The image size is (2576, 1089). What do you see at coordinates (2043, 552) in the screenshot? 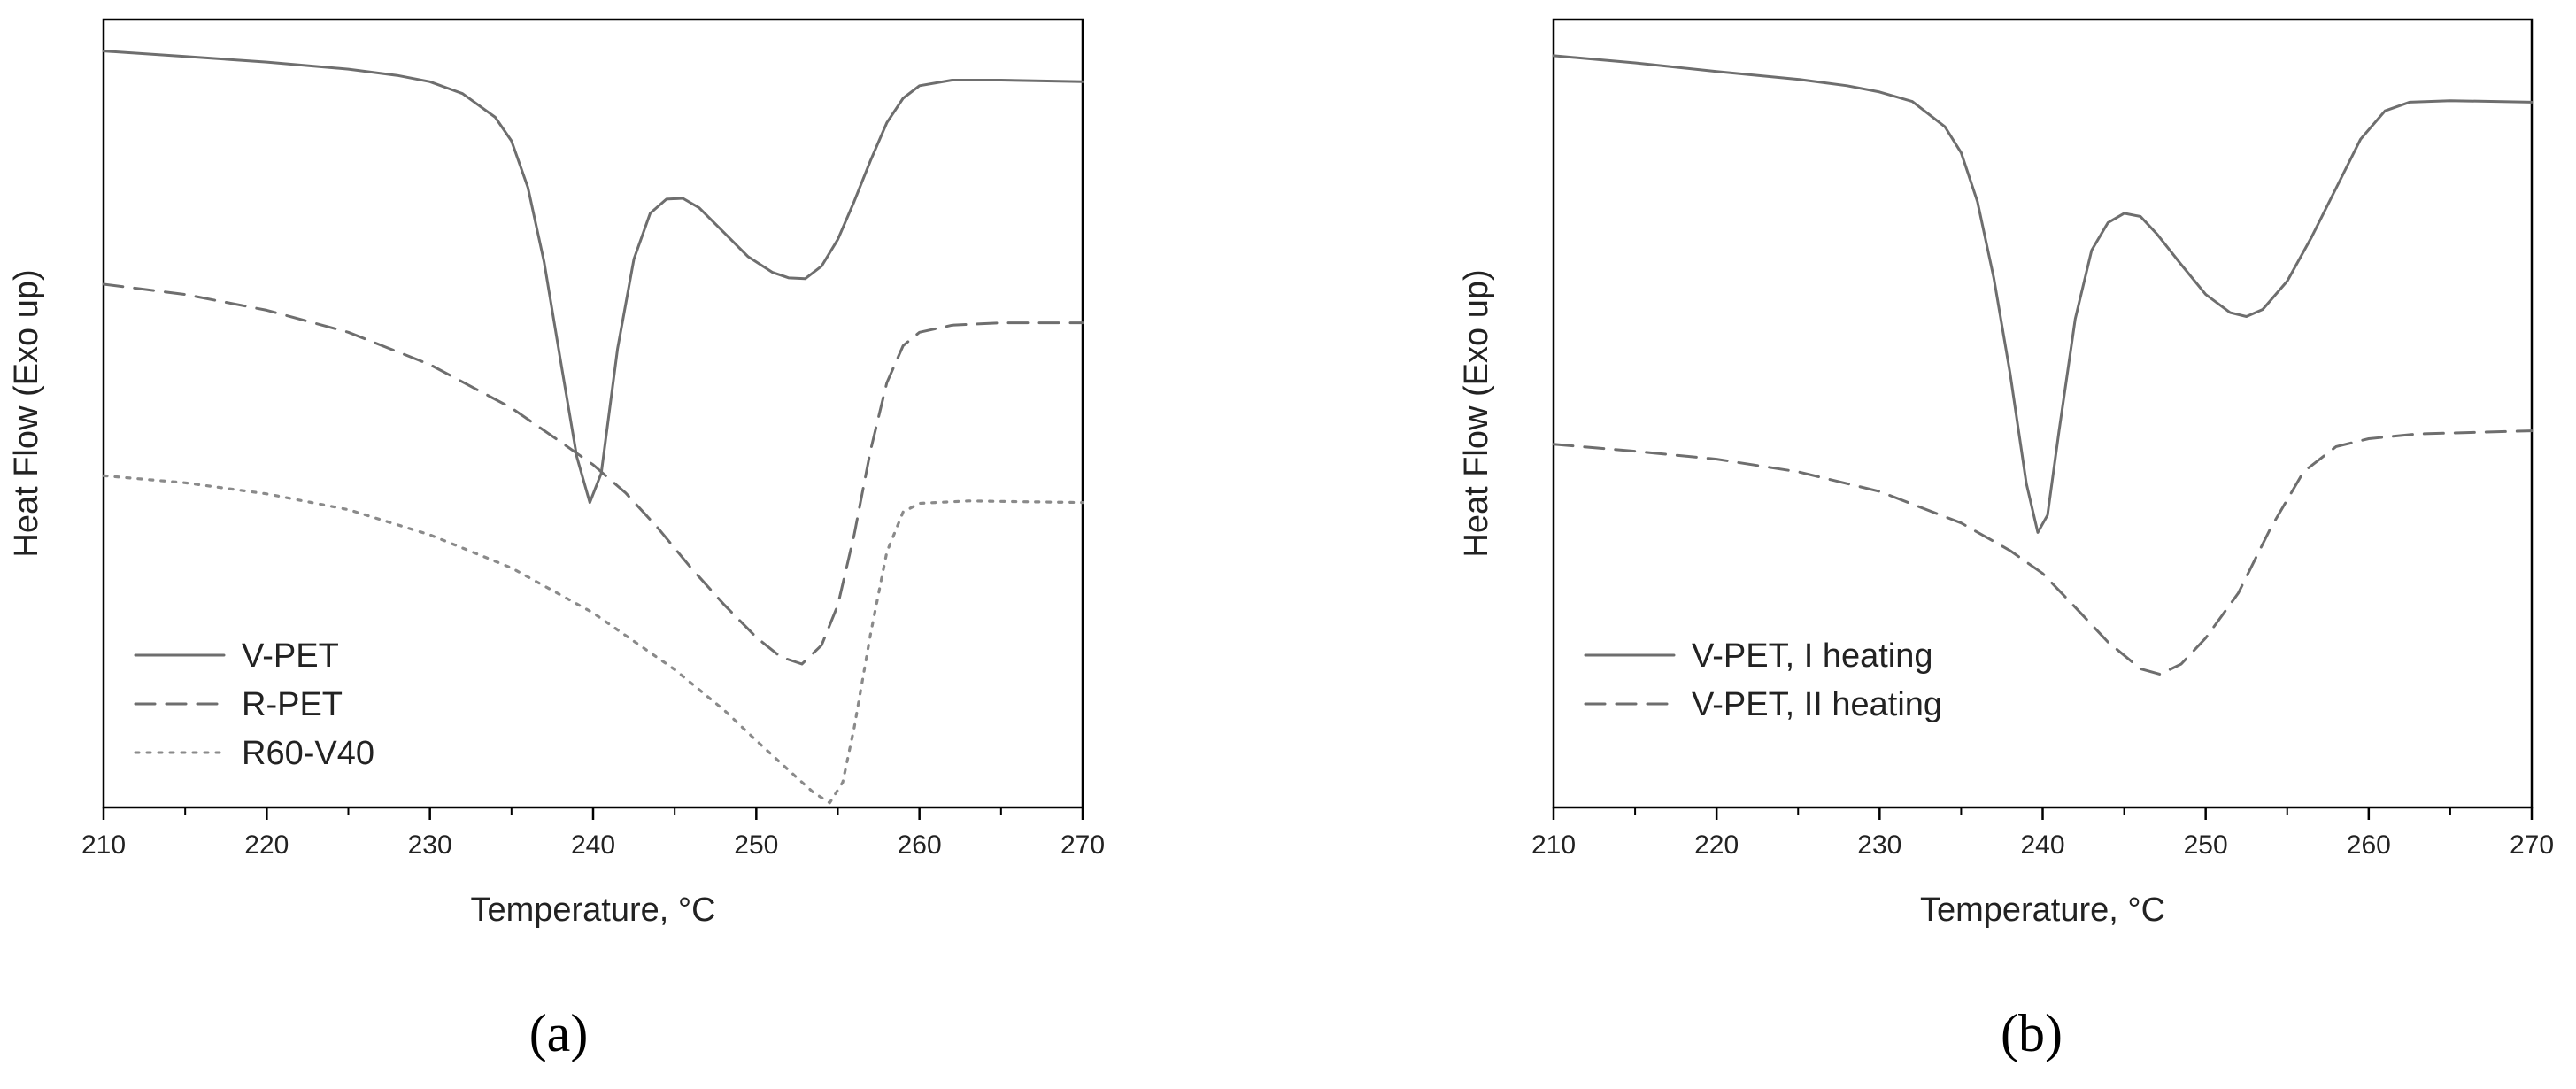
I see `series-line-v-pet-ii-heating` at bounding box center [2043, 552].